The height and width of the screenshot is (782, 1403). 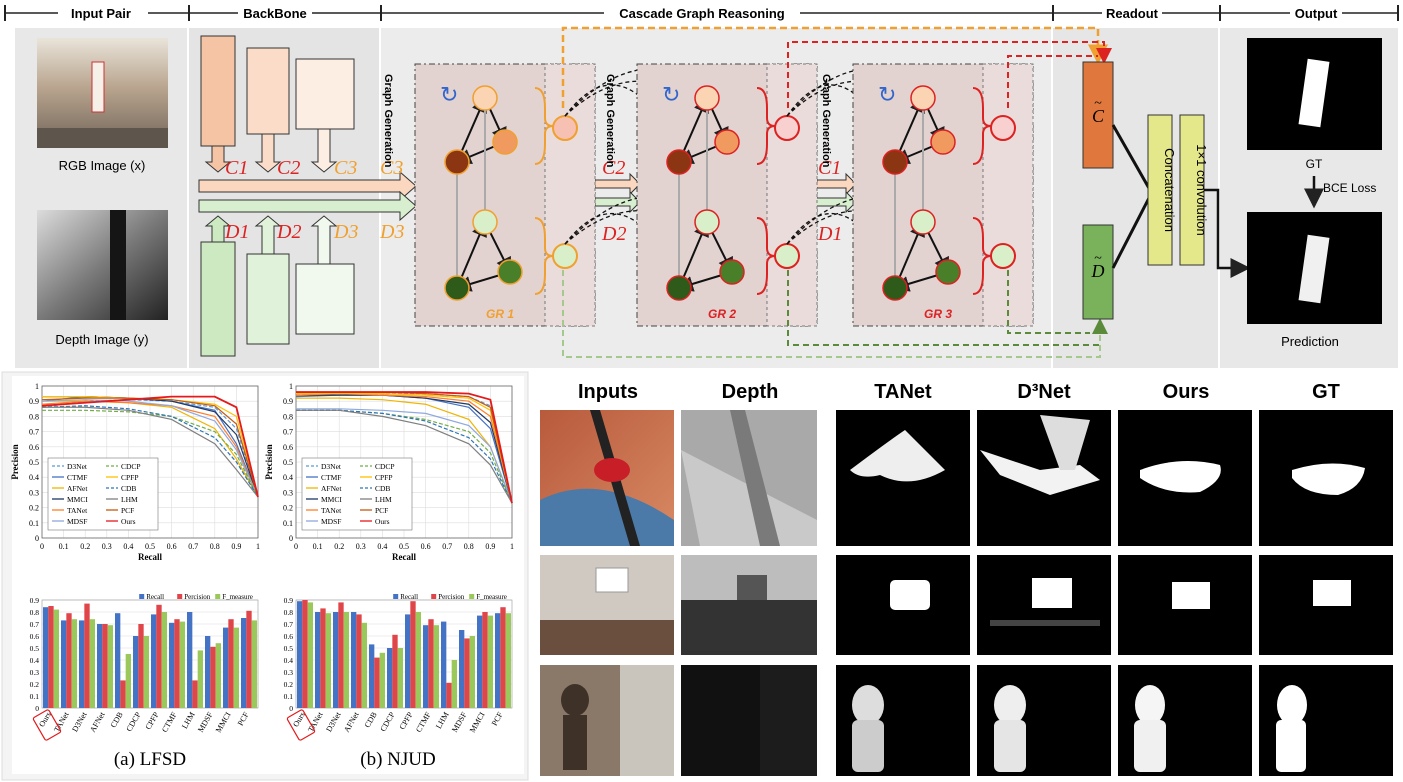 I want to click on stage-label: BackBone, so click(x=275, y=13).